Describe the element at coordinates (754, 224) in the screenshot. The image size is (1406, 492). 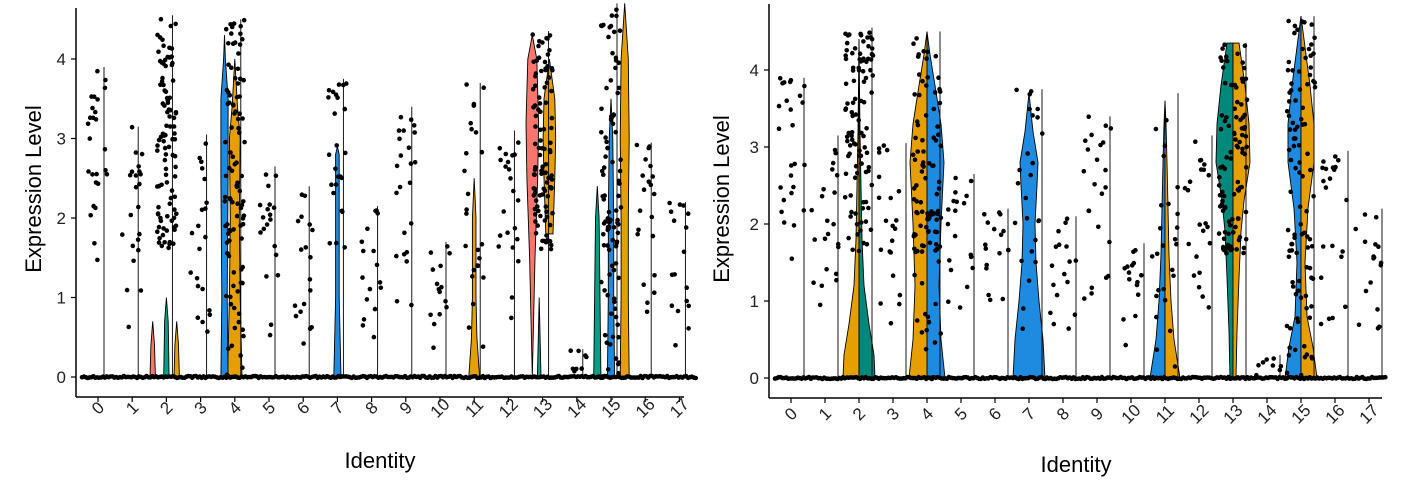
I see `y-tick-label-right-2: 2` at that location.